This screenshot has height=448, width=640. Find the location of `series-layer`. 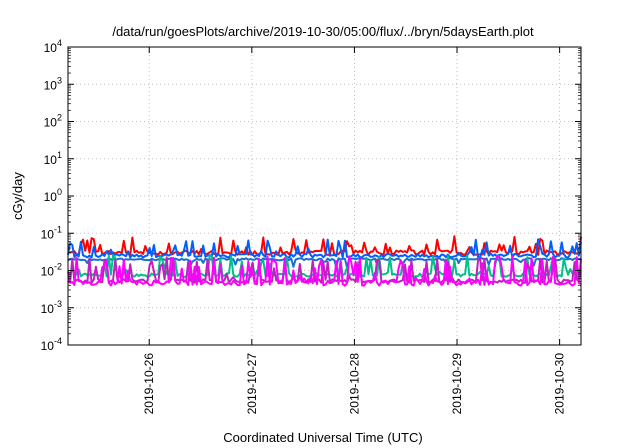

series-layer is located at coordinates (324, 261).